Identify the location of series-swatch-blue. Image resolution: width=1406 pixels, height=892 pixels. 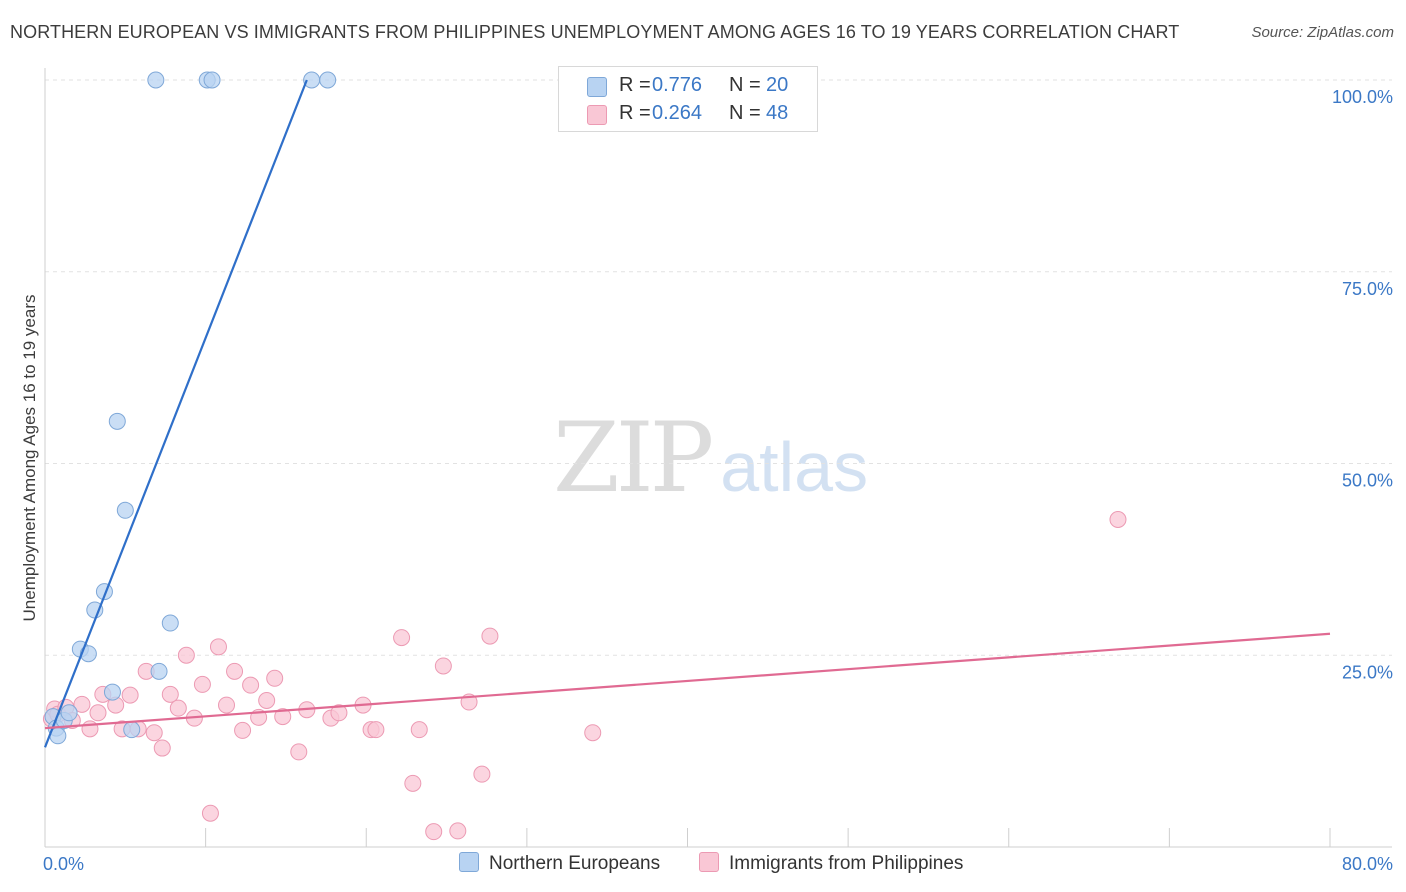
(469, 862).